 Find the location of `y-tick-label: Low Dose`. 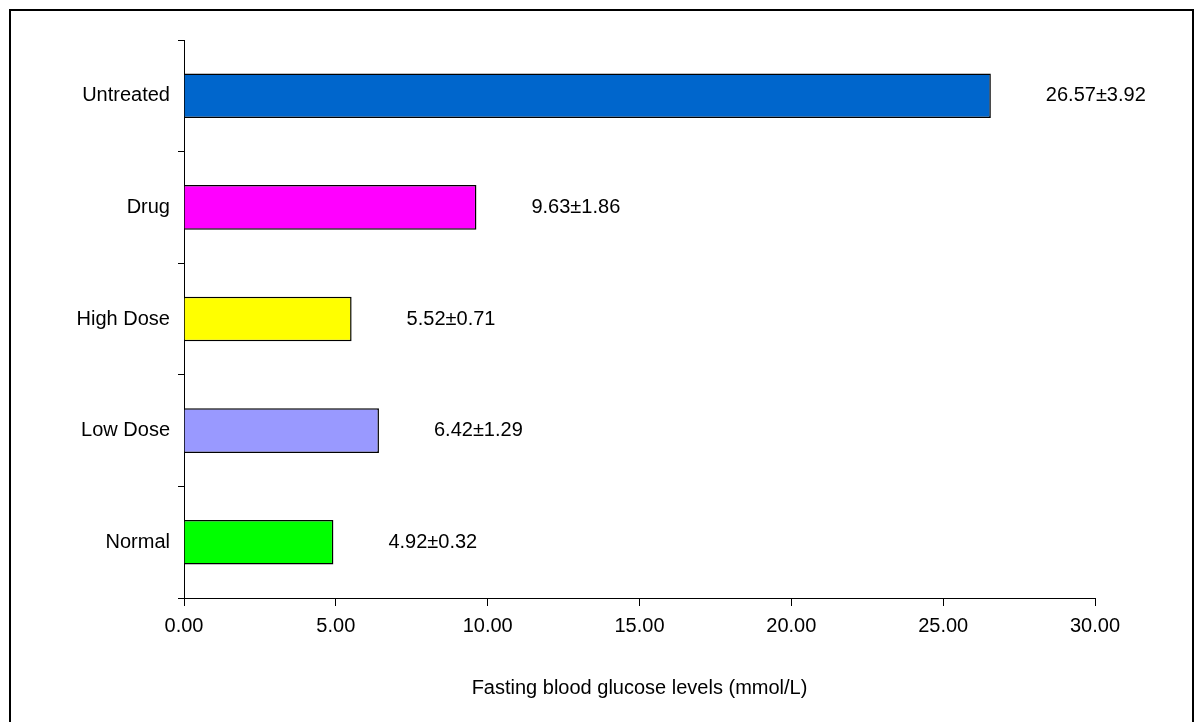

y-tick-label: Low Dose is located at coordinates (125, 429).